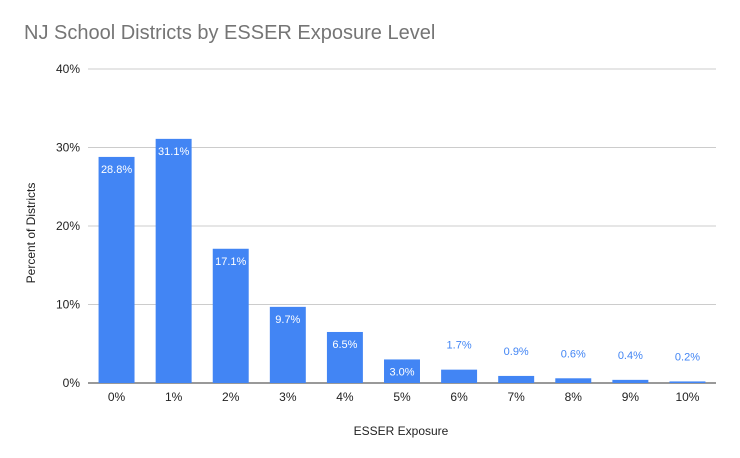  I want to click on x-tick-label: 0%, so click(117, 397).